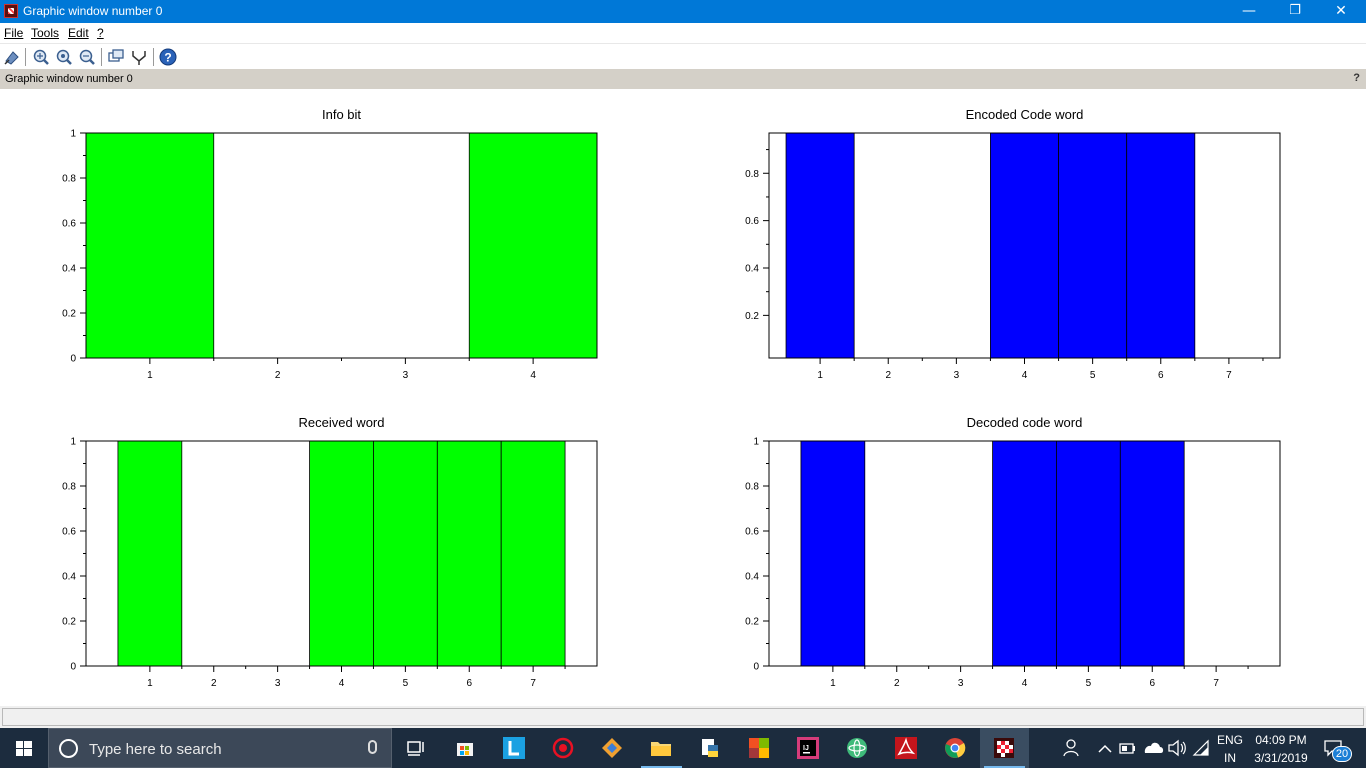 The image size is (1366, 768). Describe the element at coordinates (69, 269) in the screenshot. I see `plot-1-ytick-label: 0.4` at that location.